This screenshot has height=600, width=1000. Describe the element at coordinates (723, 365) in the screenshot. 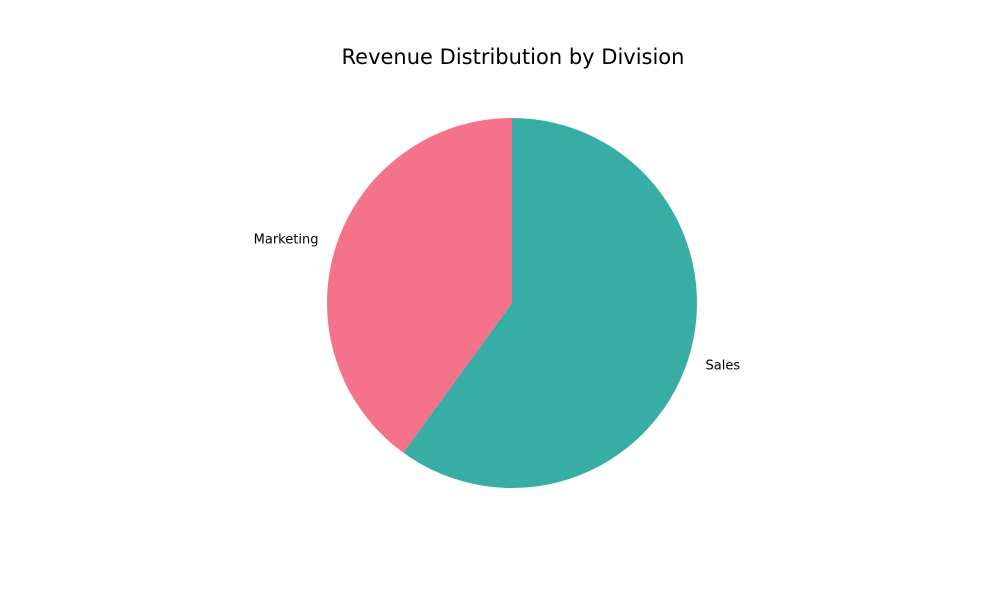

I see `pie-label-sales: Sales` at that location.